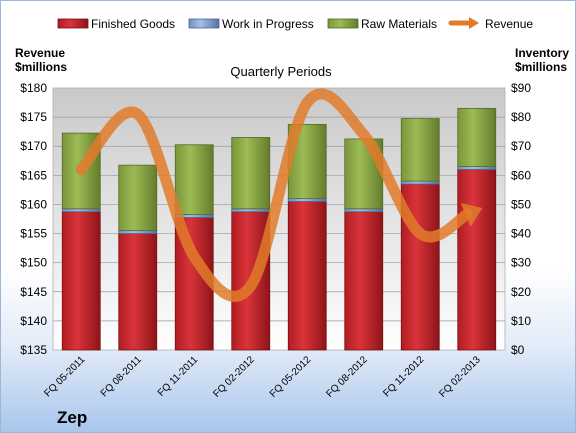  Describe the element at coordinates (33, 175) in the screenshot. I see `left-tick-label: $165` at that location.